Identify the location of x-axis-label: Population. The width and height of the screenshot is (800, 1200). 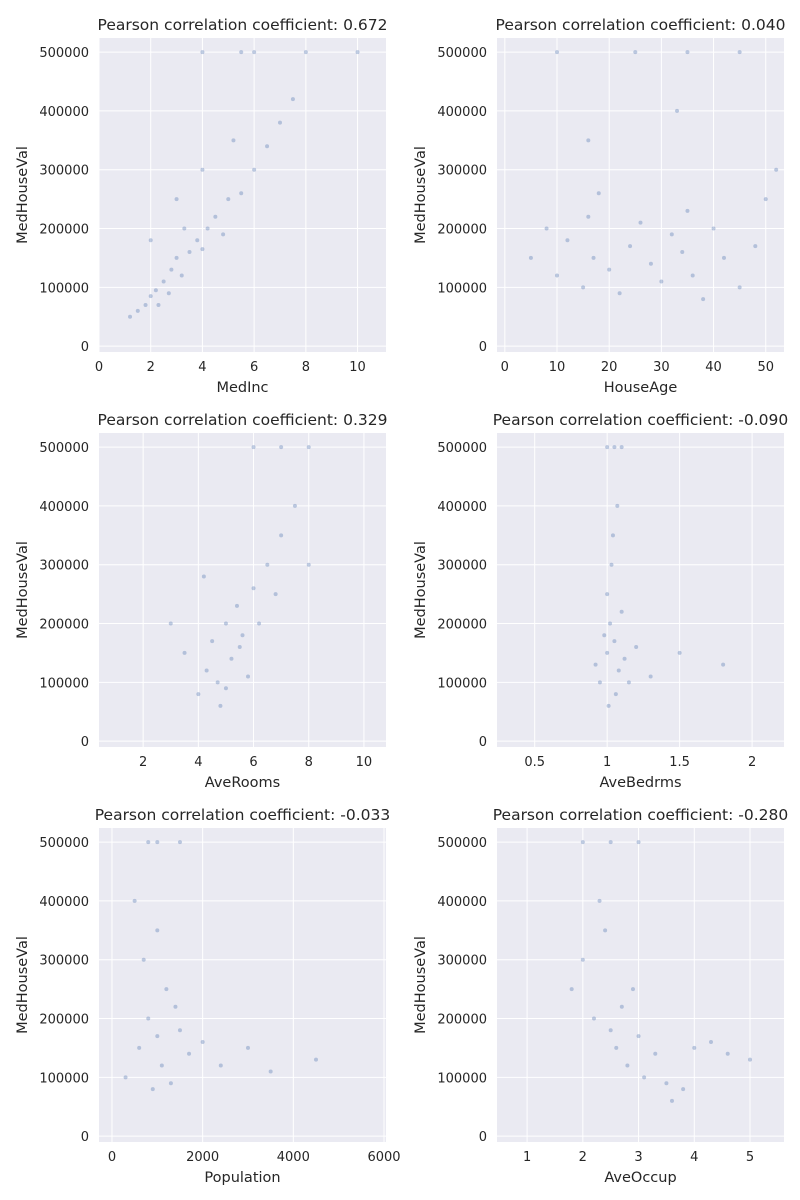
(242, 1178).